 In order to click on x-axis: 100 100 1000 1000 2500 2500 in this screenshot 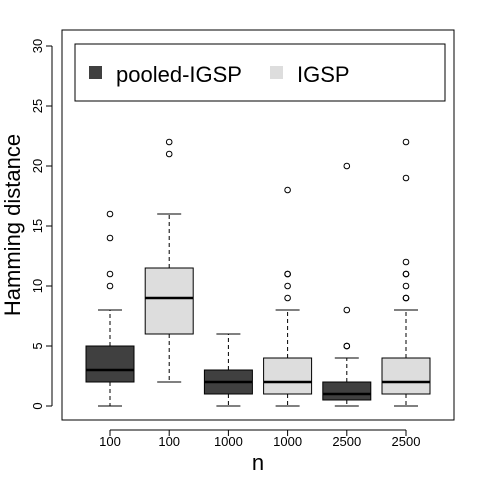, I will do `click(260, 439)`.